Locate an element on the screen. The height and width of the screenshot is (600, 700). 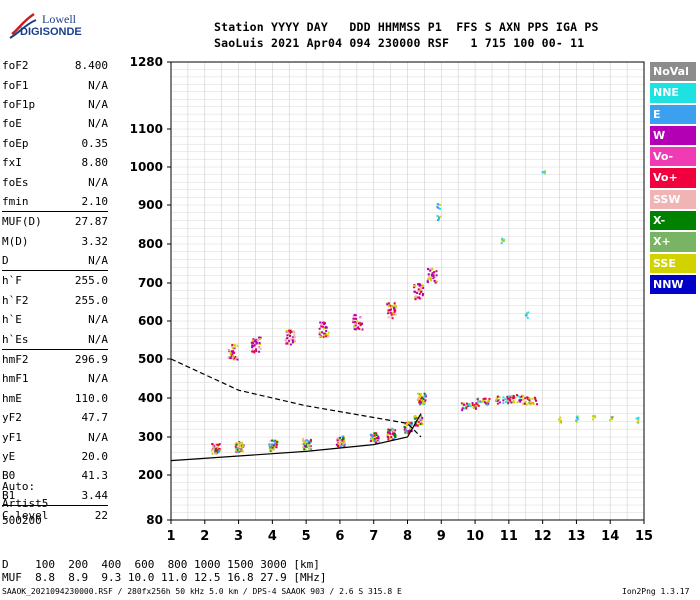
logo-line1: Lowell is located at coordinates (59, 19).